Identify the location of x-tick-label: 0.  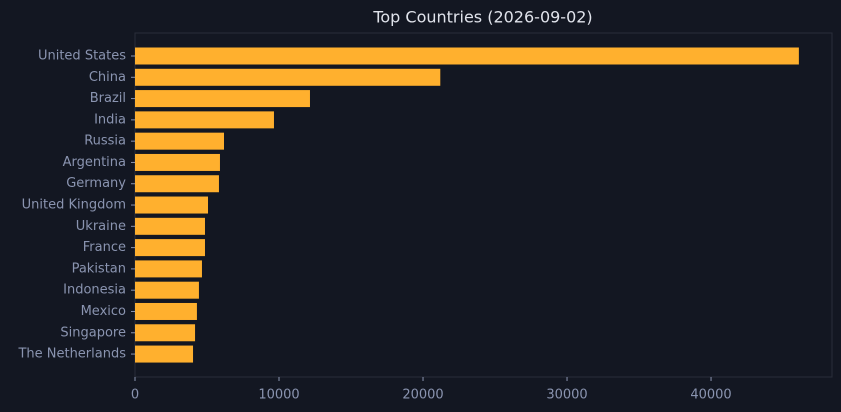
(135, 395).